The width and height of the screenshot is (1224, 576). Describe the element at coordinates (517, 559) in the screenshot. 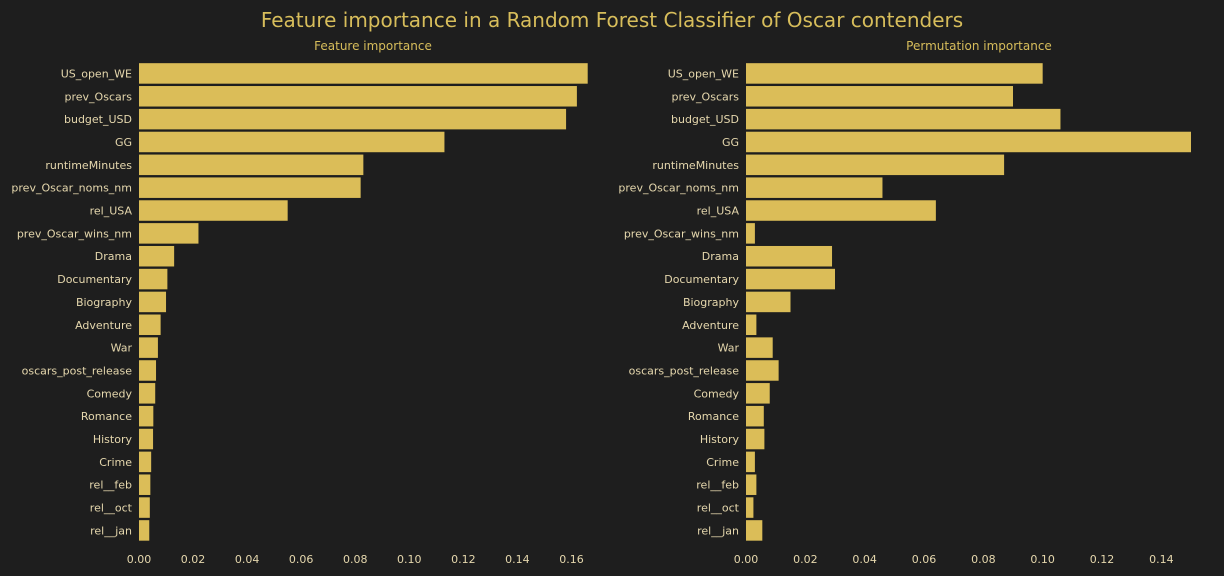

I see `x-tick-label: 0.14` at that location.